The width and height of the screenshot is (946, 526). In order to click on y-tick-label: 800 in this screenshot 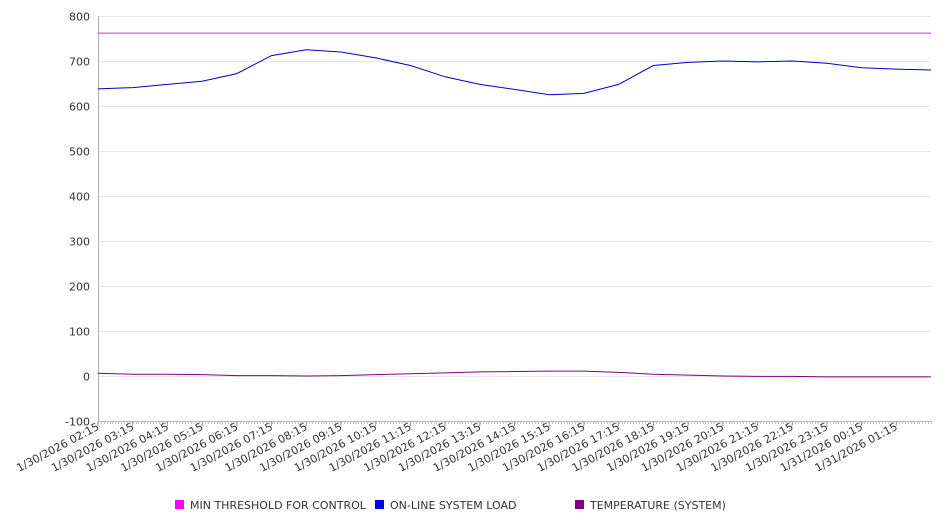, I will do `click(79, 17)`.